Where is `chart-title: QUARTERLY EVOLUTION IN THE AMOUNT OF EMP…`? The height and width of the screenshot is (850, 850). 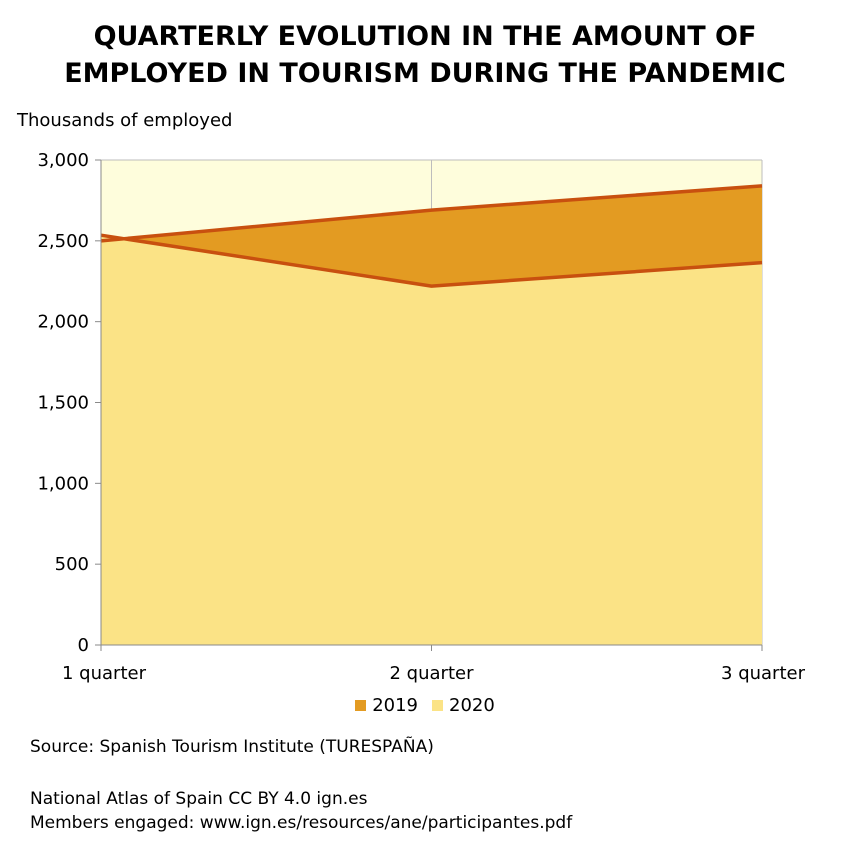 chart-title: QUARTERLY EVOLUTION IN THE AMOUNT OF EMP… is located at coordinates (425, 55).